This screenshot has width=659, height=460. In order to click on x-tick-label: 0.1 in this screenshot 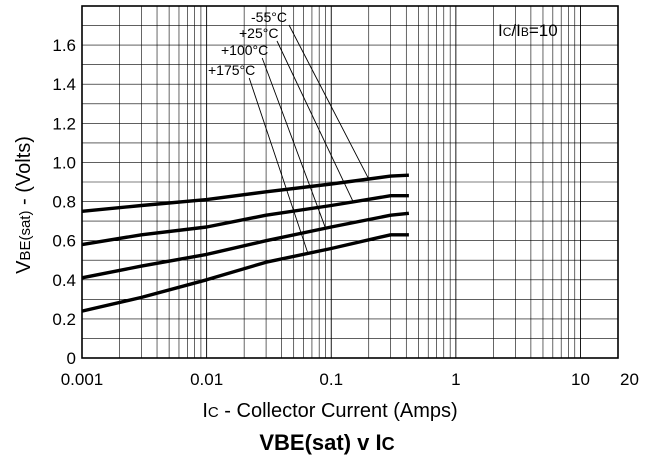, I will do `click(331, 379)`.